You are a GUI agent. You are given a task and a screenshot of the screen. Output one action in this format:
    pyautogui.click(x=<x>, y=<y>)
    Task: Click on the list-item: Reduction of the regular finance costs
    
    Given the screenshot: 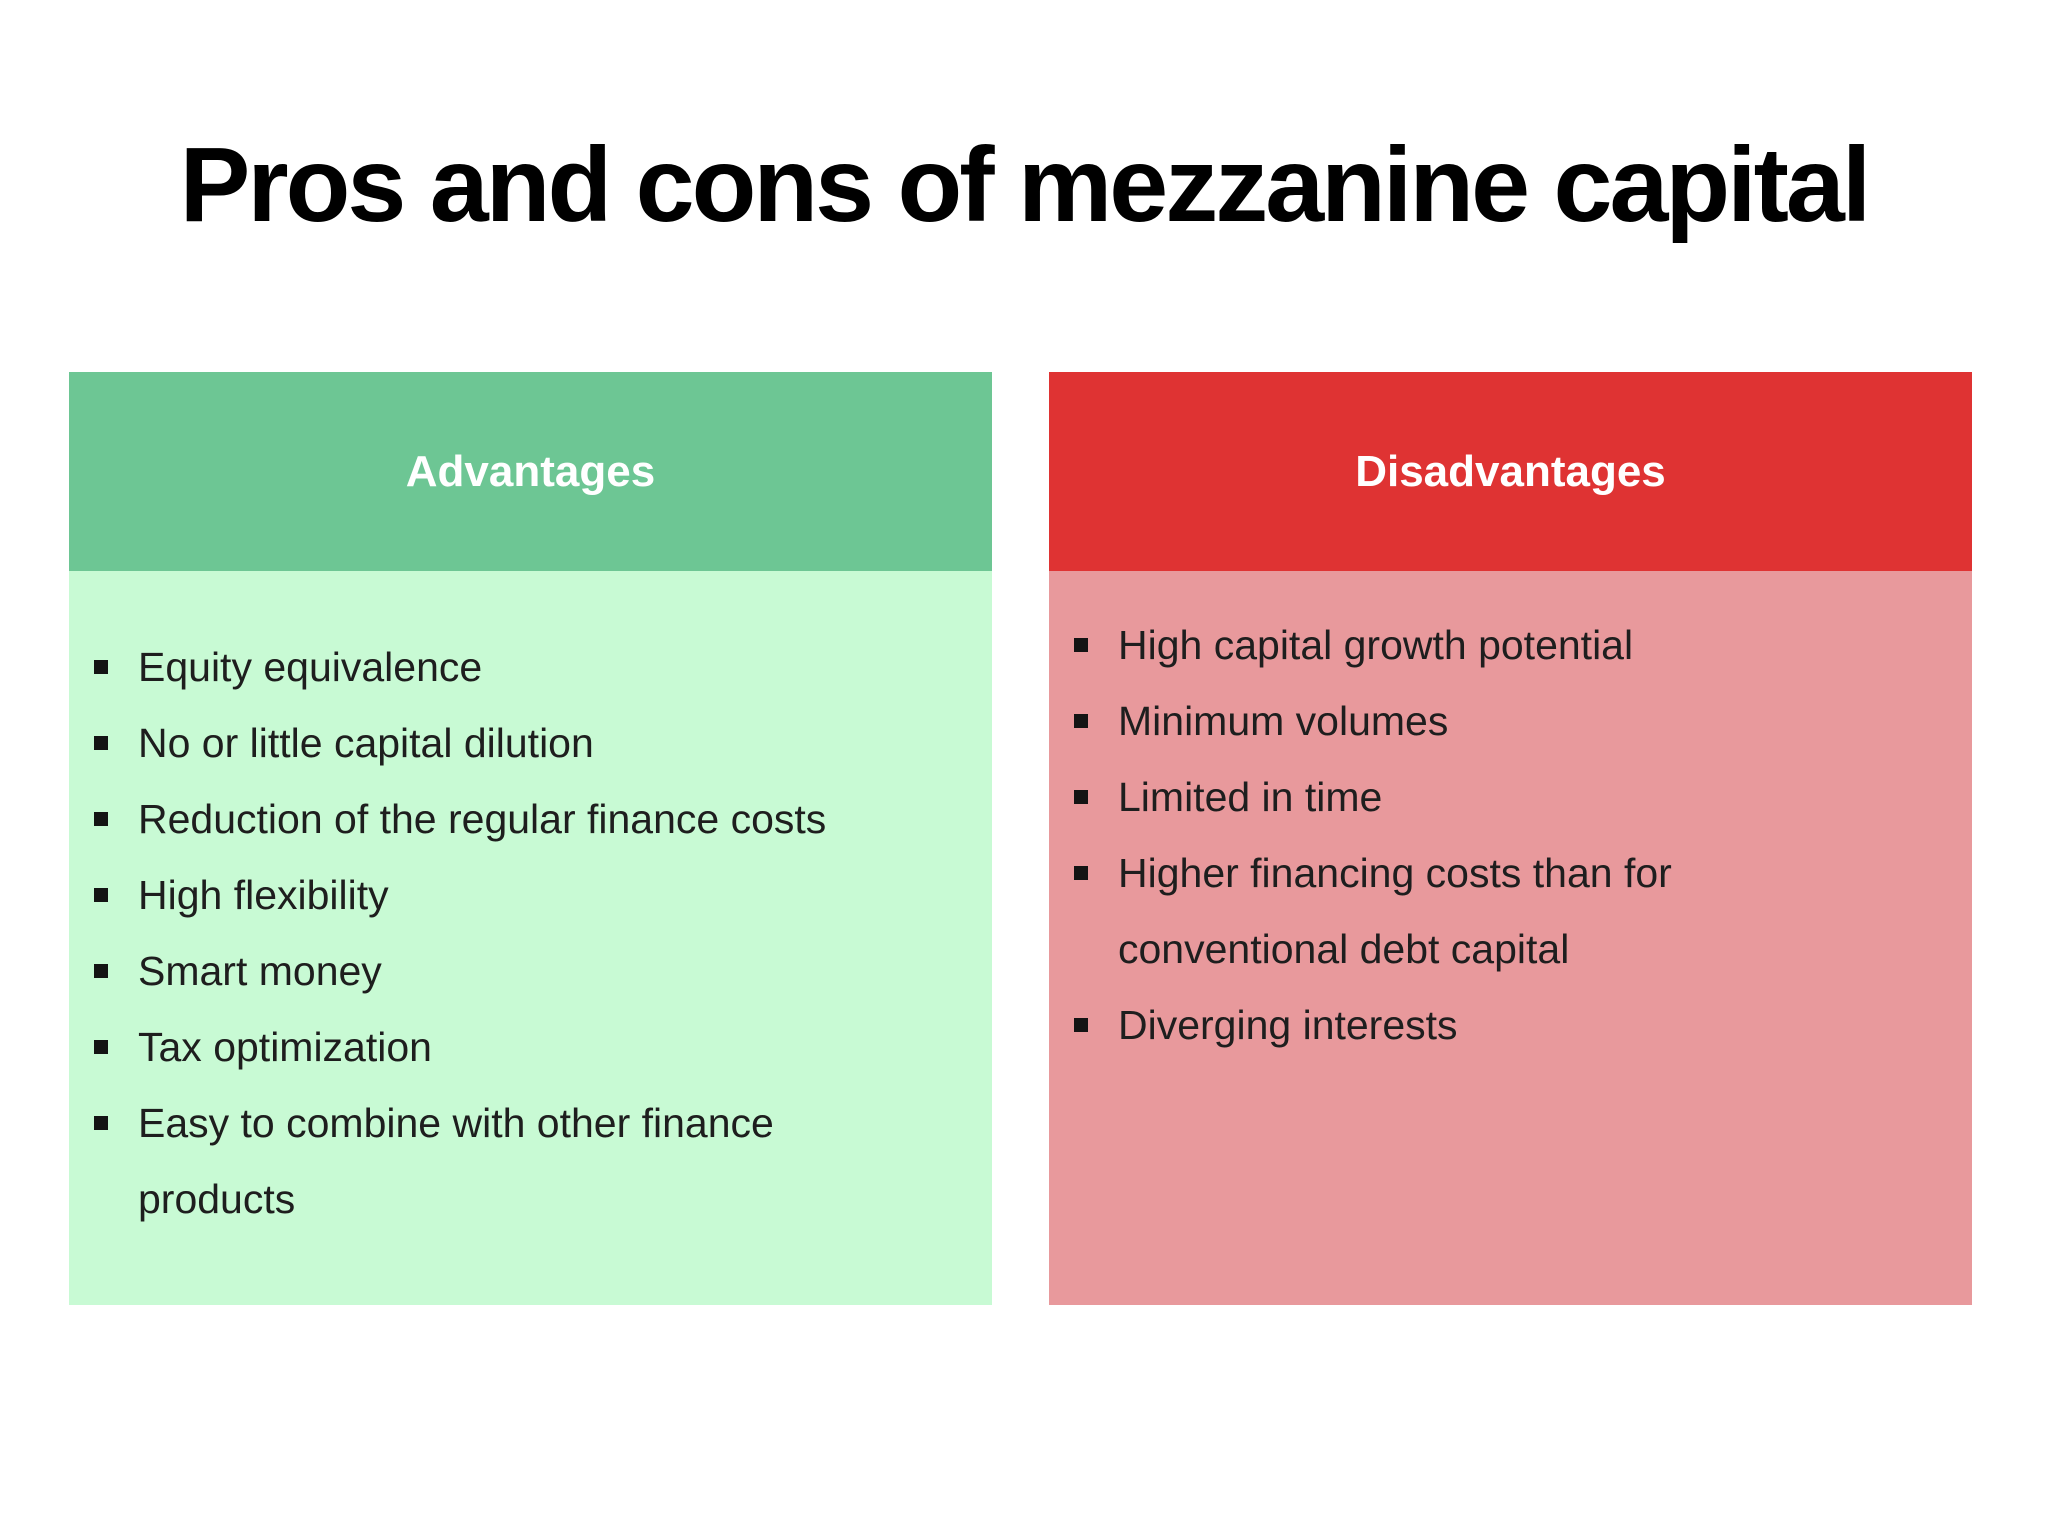 What is the action you would take?
    pyautogui.click(x=498, y=819)
    